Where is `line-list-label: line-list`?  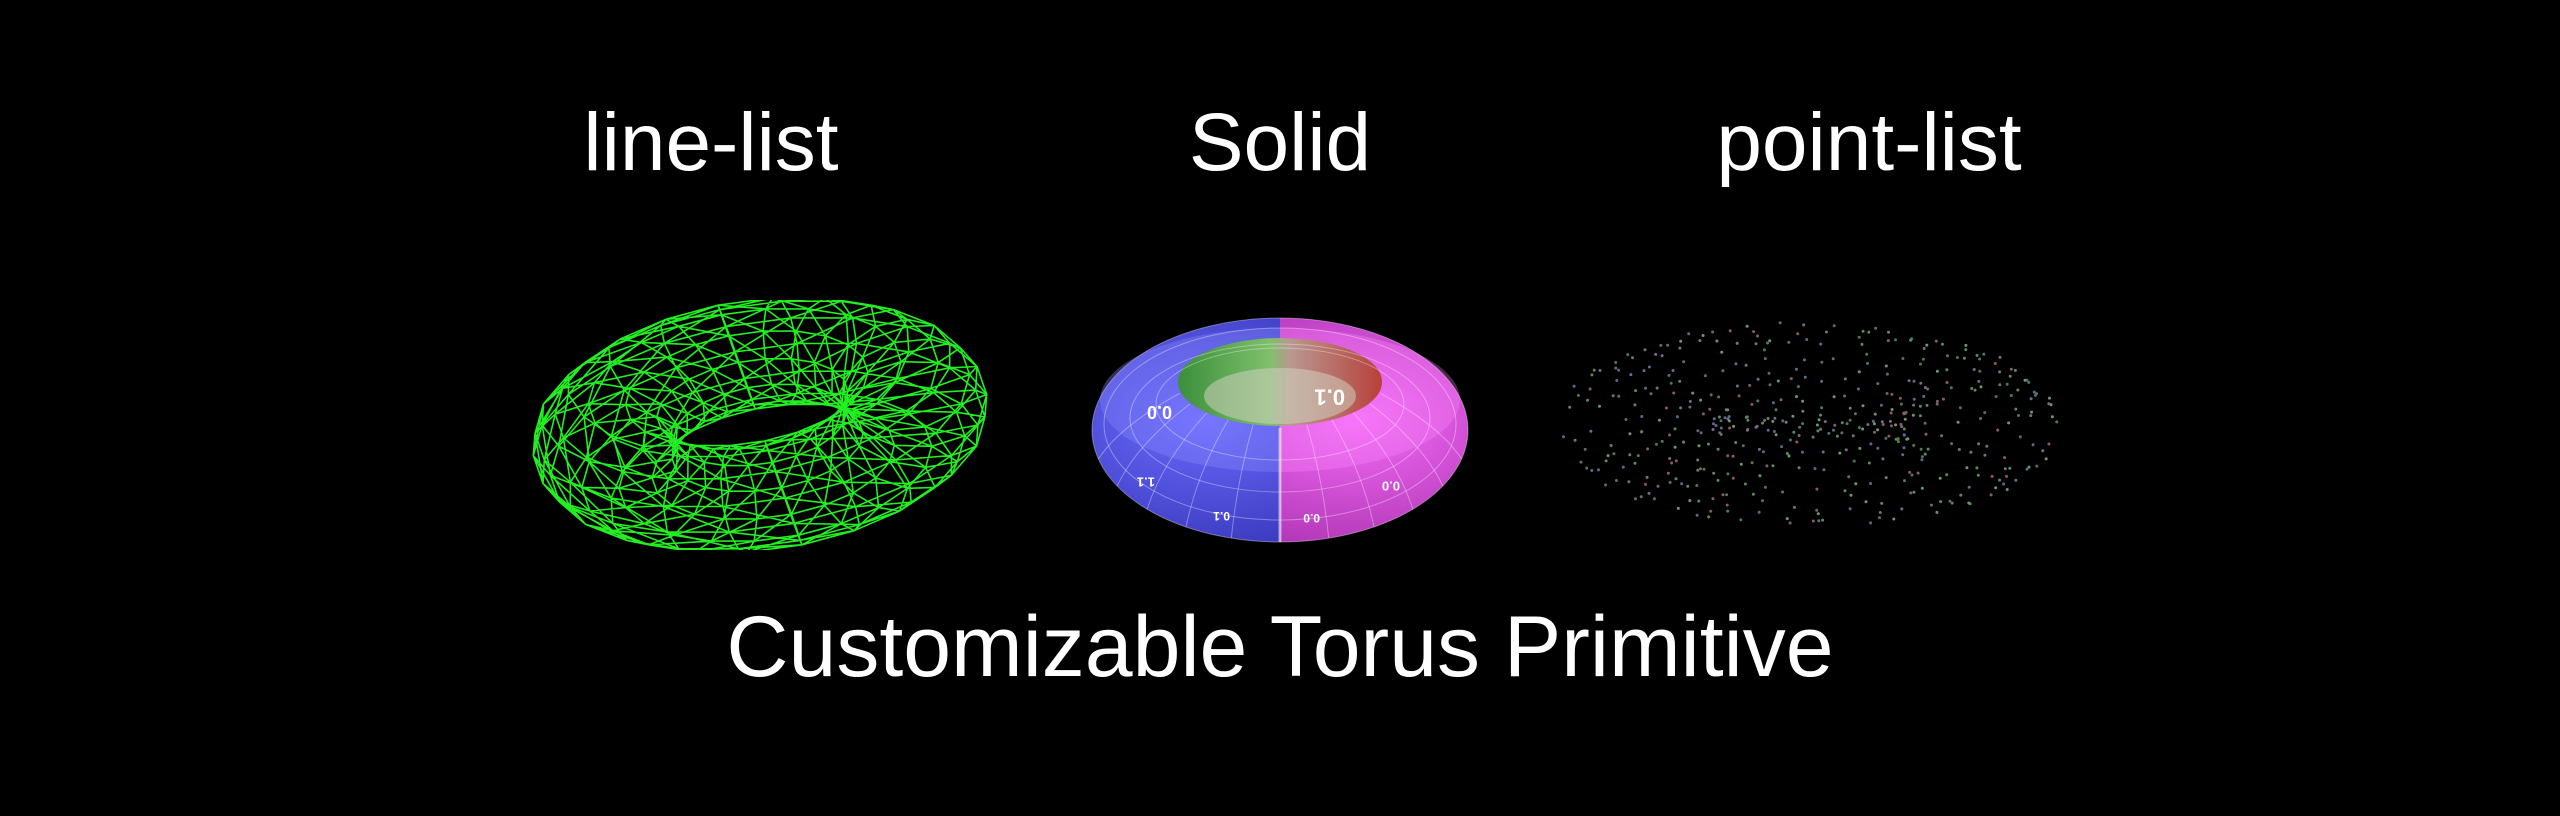 line-list-label: line-list is located at coordinates (711, 142).